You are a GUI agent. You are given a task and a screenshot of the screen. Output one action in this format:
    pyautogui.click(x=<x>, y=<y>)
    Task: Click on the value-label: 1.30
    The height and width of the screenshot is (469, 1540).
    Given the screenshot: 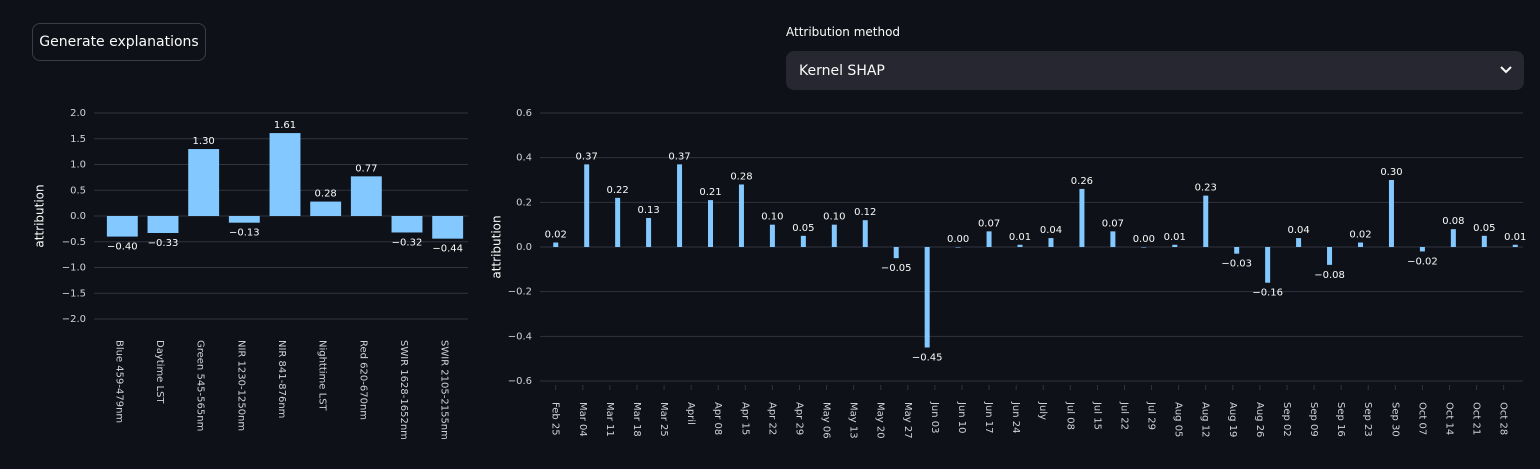 What is the action you would take?
    pyautogui.click(x=204, y=141)
    